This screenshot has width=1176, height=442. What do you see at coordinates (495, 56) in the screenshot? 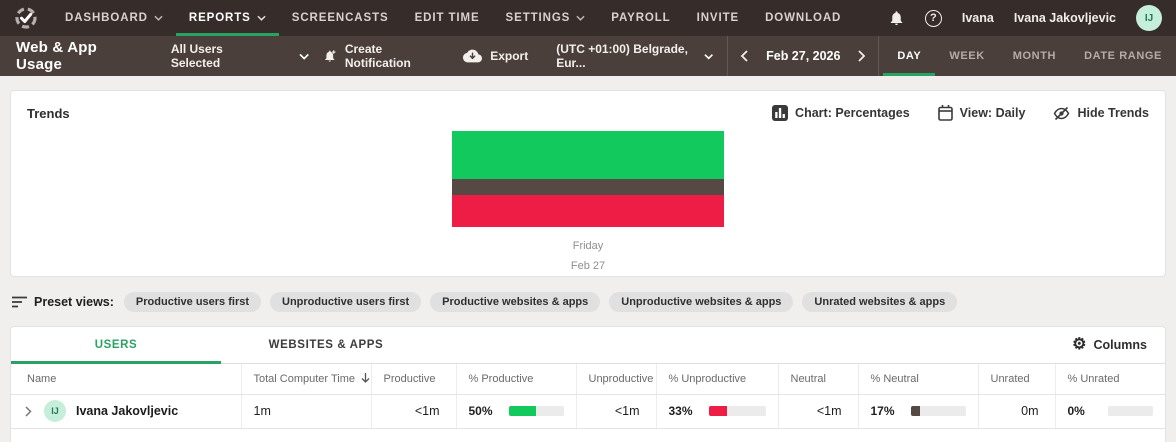
I see `export-button: Export` at bounding box center [495, 56].